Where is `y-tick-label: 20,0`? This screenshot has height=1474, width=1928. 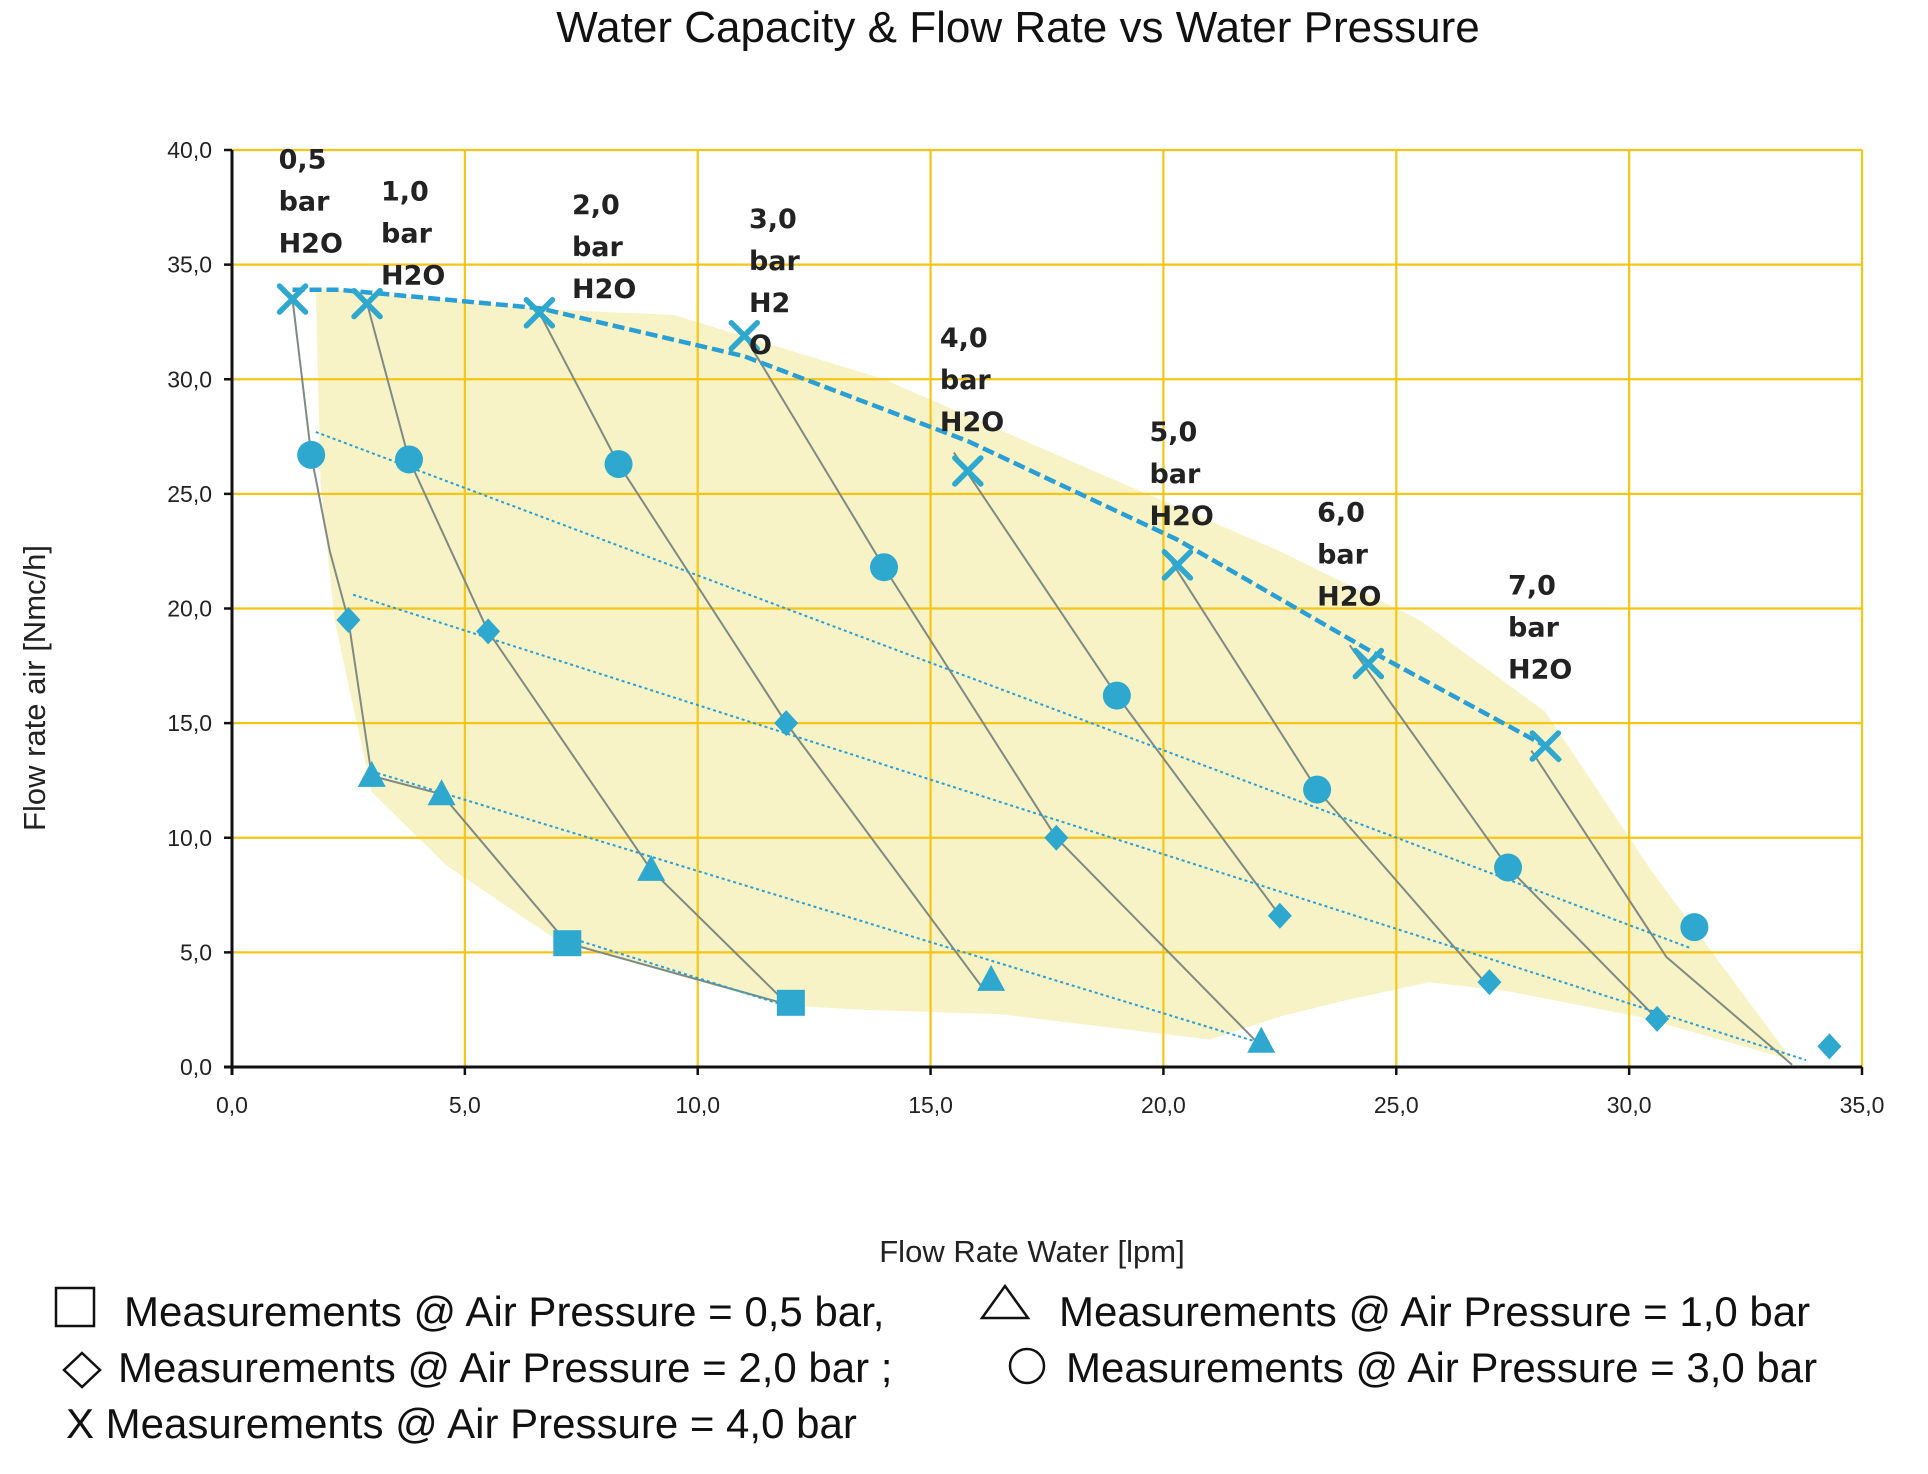
y-tick-label: 20,0 is located at coordinates (189, 609).